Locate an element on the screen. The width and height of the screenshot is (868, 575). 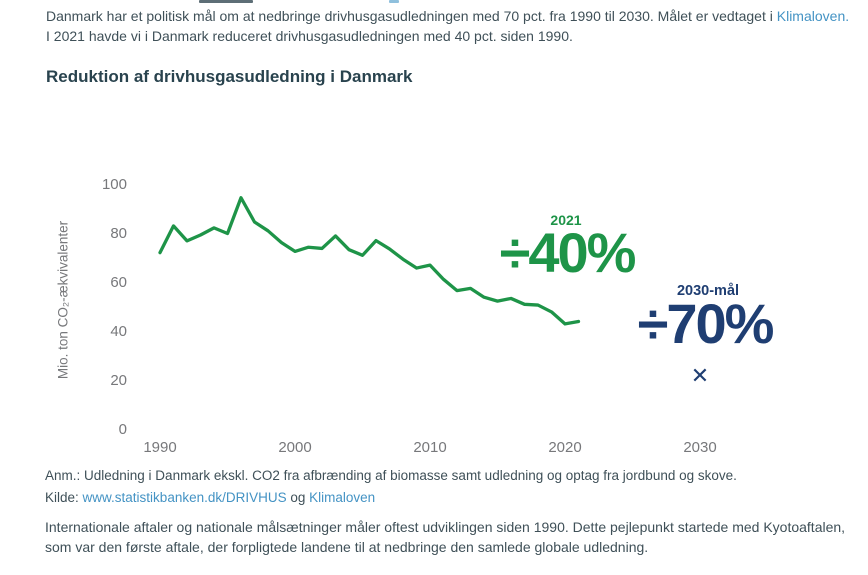
annotation-2021-label: 2021 is located at coordinates (566, 220).